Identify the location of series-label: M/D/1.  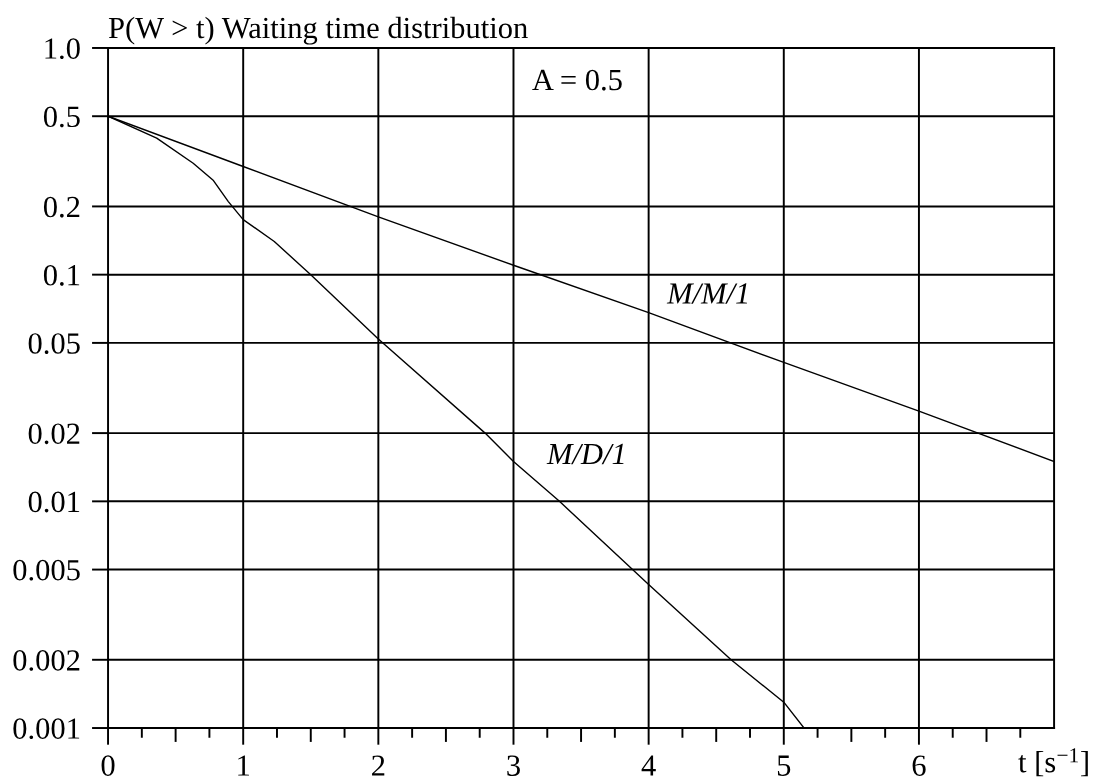
(585, 454).